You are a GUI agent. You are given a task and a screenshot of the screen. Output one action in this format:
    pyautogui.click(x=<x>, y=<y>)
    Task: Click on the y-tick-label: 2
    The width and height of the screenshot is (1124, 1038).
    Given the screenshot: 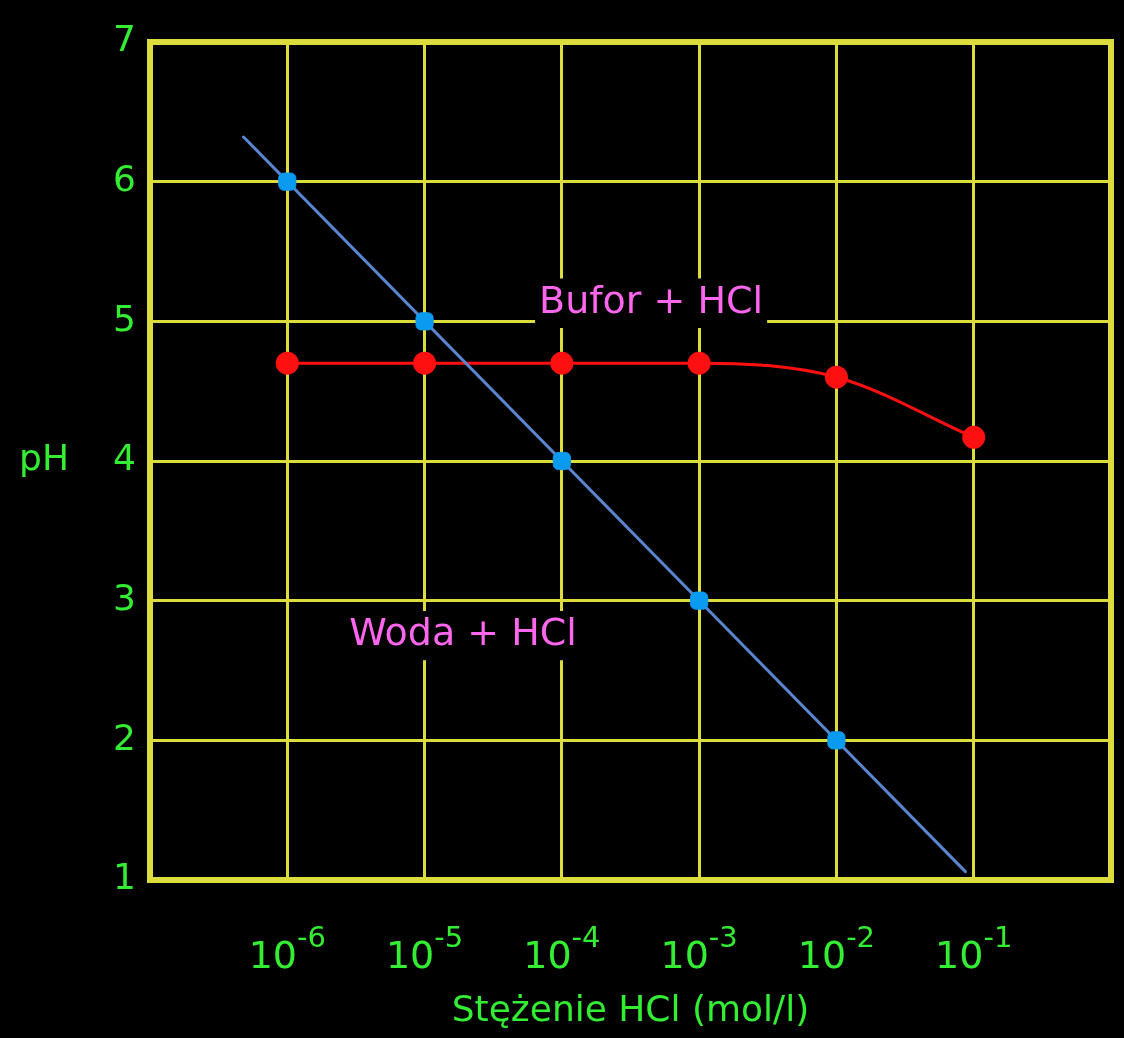 What is the action you would take?
    pyautogui.click(x=124, y=737)
    